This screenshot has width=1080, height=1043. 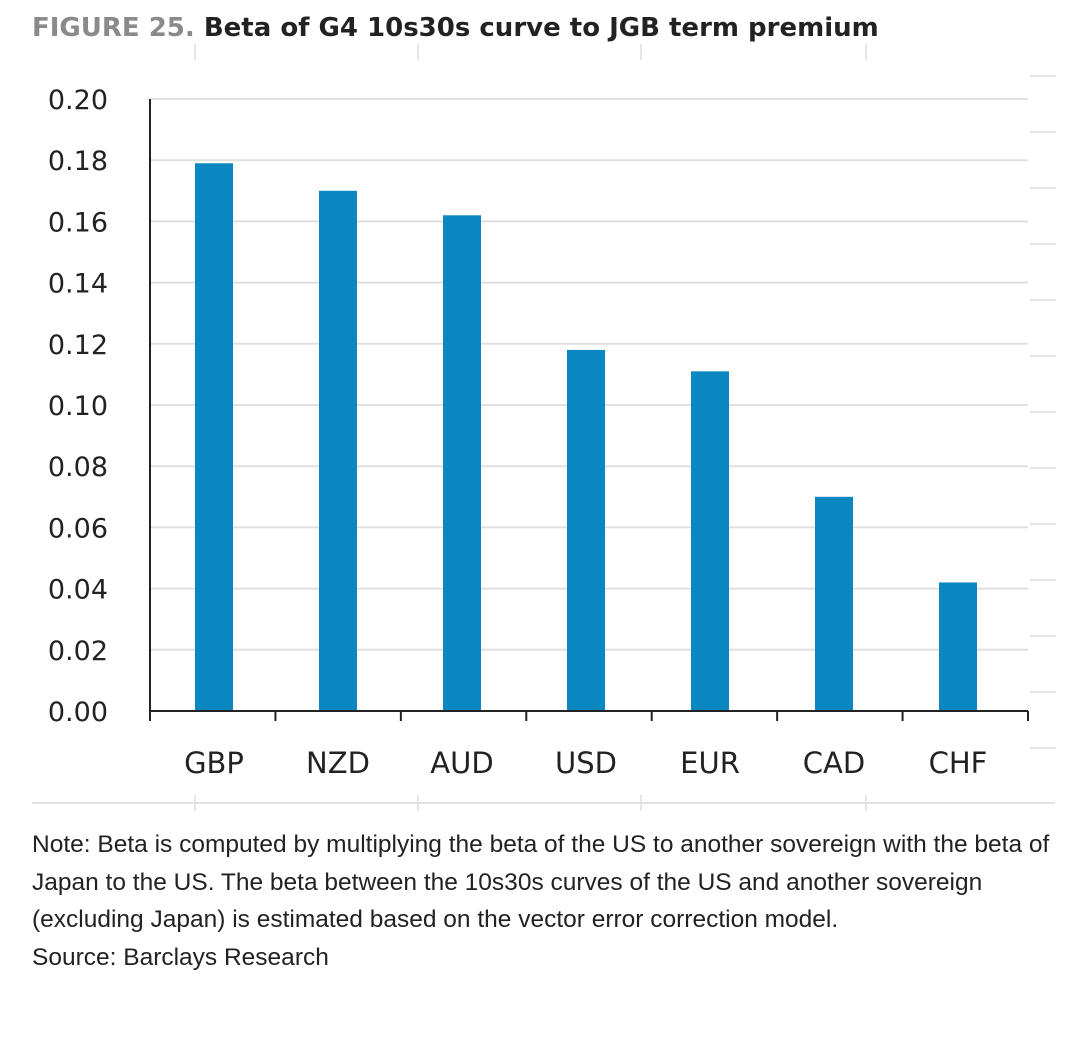 What do you see at coordinates (834, 603) in the screenshot?
I see `bar-cad` at bounding box center [834, 603].